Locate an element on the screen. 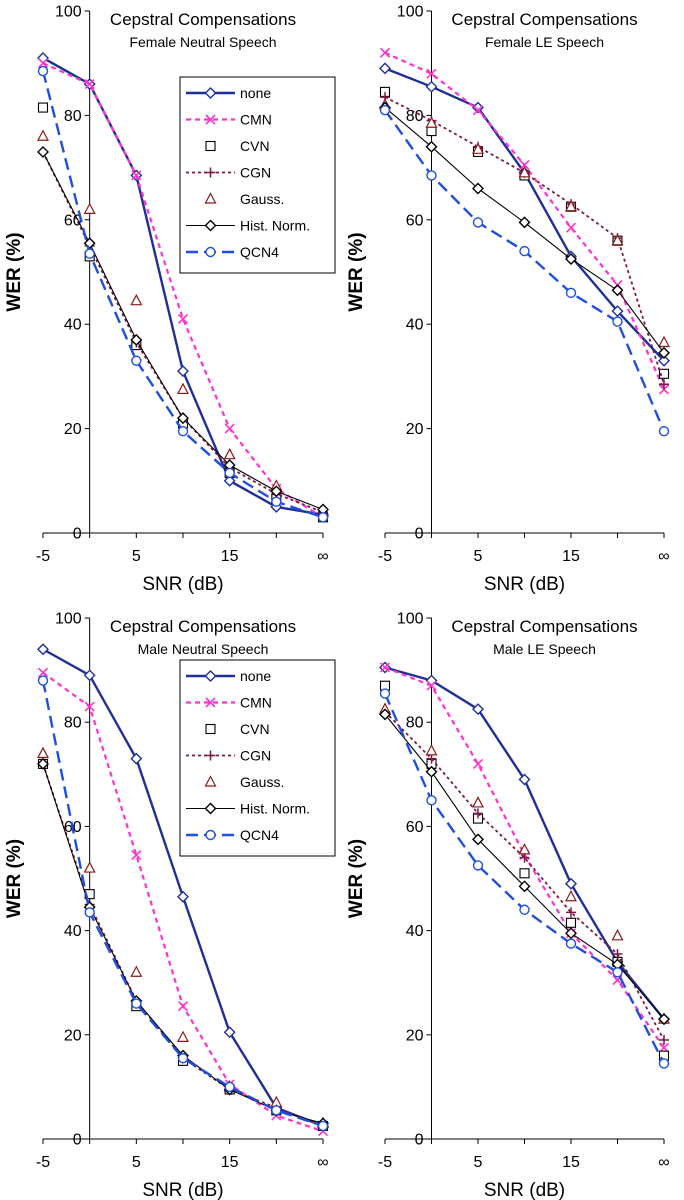 This screenshot has height=1200, width=684. series-qcn4 is located at coordinates (524, 878).